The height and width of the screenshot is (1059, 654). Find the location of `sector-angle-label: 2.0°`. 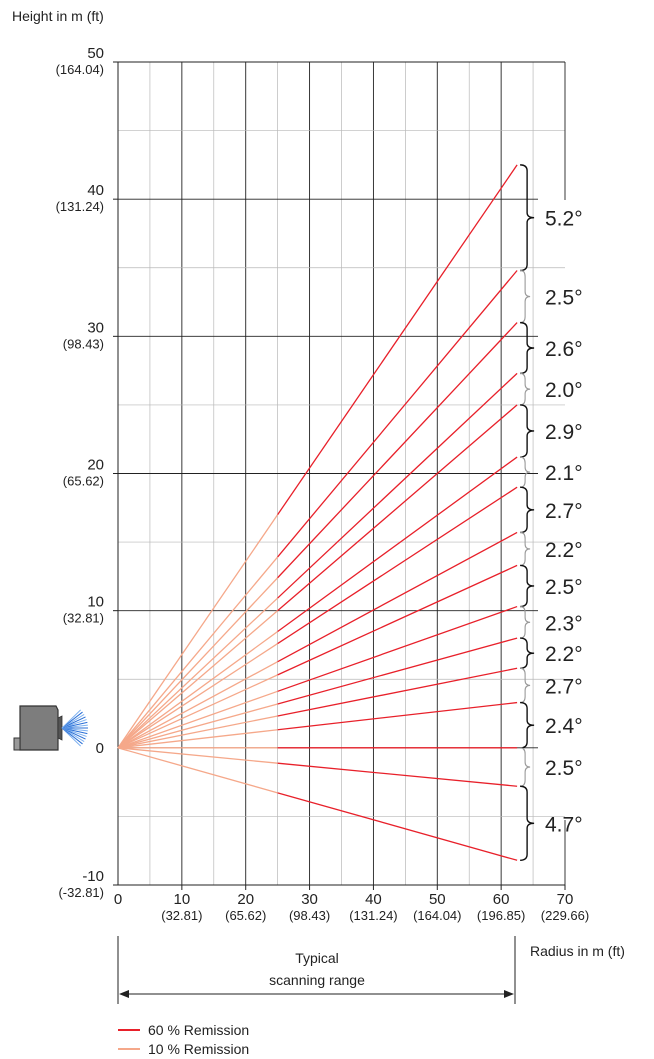

sector-angle-label: 2.0° is located at coordinates (564, 390).